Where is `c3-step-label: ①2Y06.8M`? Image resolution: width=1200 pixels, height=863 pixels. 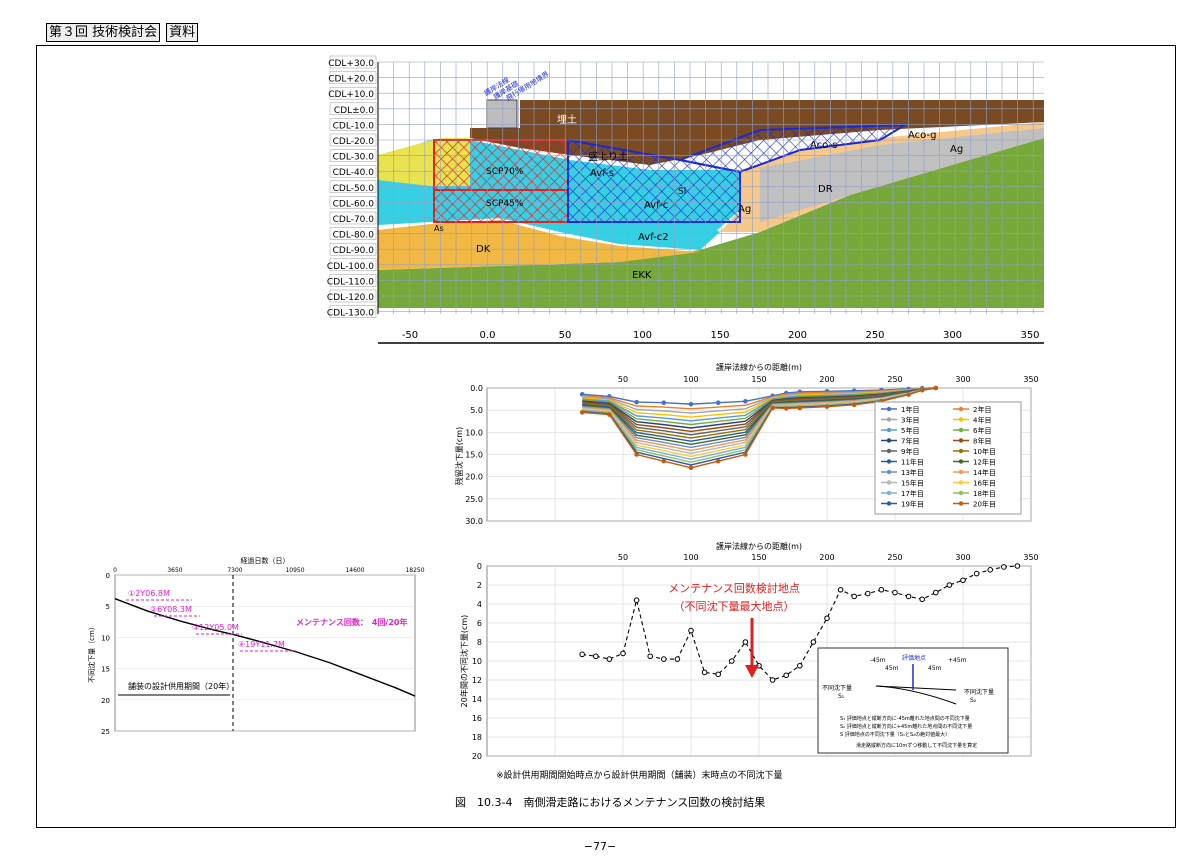 c3-step-label: ①2Y06.8M is located at coordinates (149, 593).